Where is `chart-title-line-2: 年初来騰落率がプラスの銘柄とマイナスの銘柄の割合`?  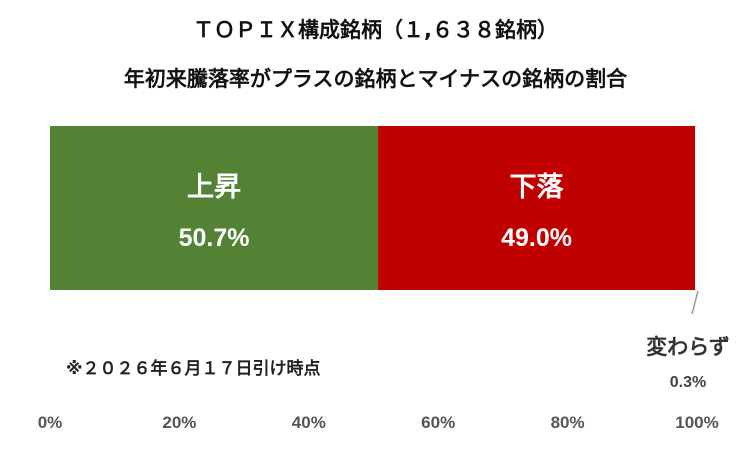 chart-title-line-2: 年初来騰落率がプラスの銘柄とマイナスの銘柄の割合 is located at coordinates (375, 79).